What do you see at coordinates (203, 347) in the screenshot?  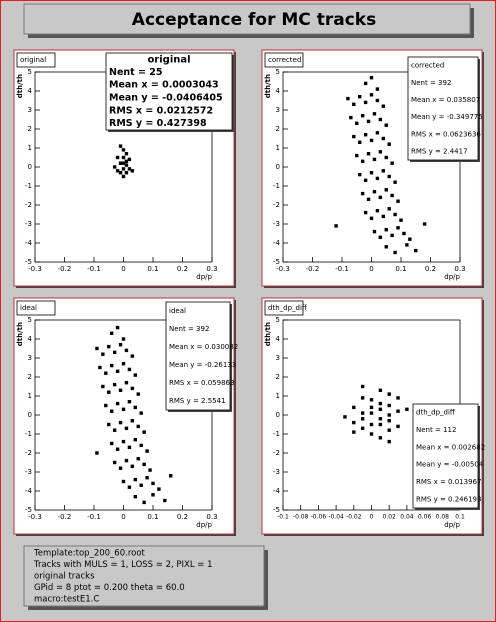 I see `stats-line: Mean x = 0.030082` at bounding box center [203, 347].